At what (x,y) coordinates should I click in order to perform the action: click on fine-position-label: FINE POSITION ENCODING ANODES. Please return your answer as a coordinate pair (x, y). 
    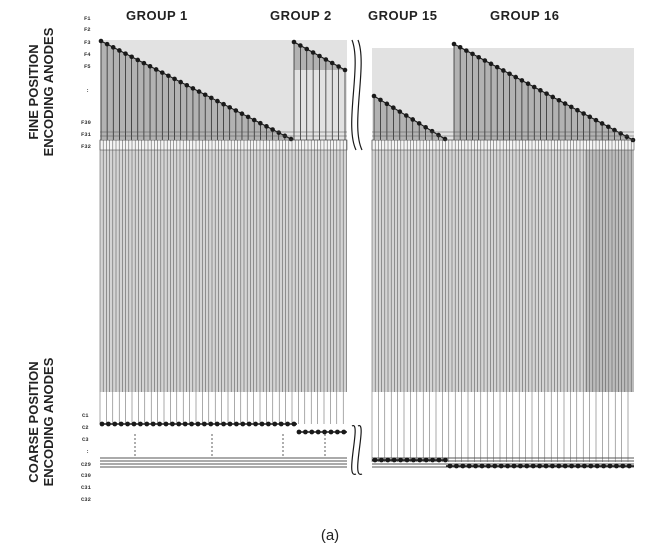
    Looking at the image, I should click on (41, 92).